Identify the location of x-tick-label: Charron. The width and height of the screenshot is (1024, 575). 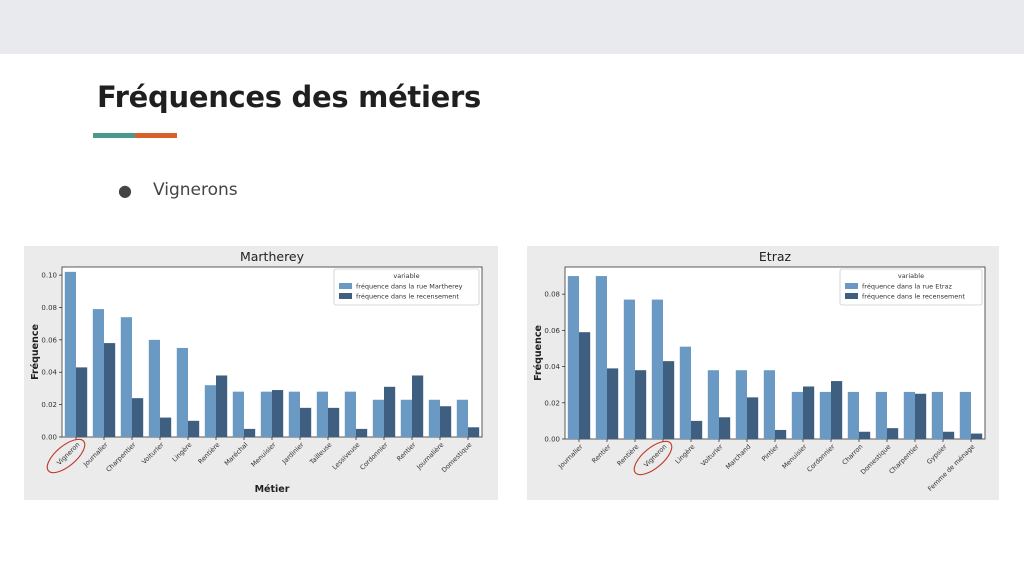
(852, 455).